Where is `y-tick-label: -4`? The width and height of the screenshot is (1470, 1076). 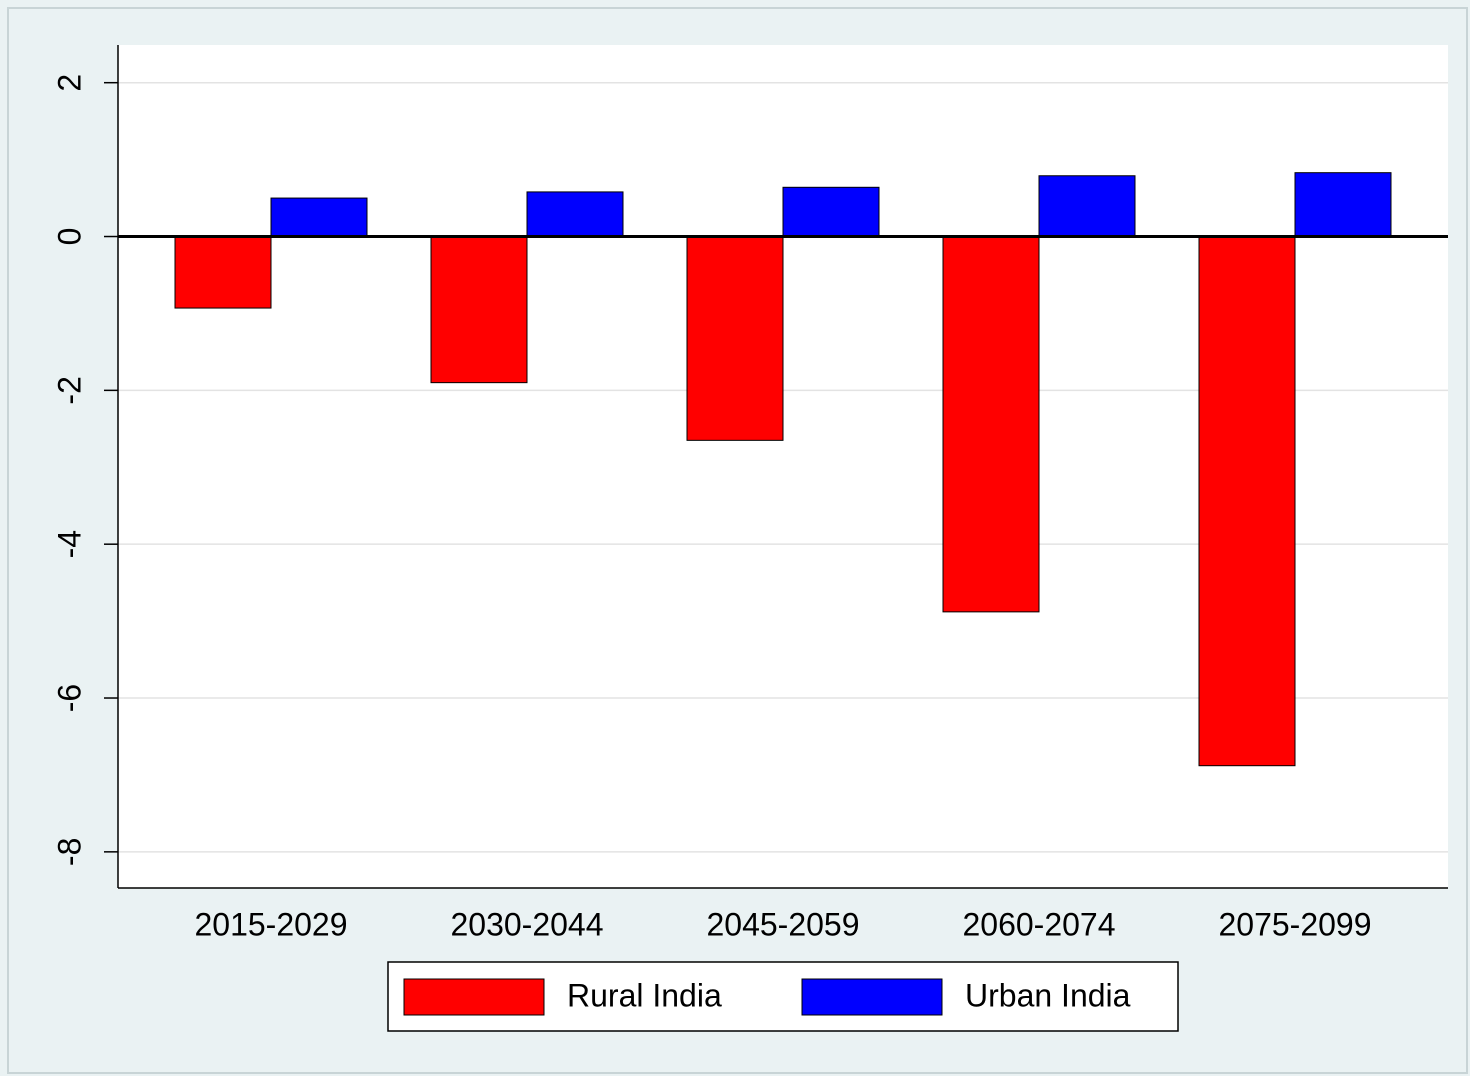 y-tick-label: -4 is located at coordinates (69, 544).